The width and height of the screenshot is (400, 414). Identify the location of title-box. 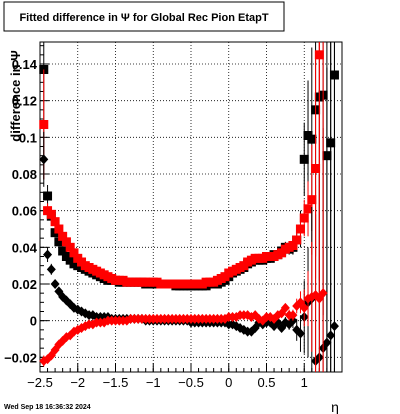
(144, 16).